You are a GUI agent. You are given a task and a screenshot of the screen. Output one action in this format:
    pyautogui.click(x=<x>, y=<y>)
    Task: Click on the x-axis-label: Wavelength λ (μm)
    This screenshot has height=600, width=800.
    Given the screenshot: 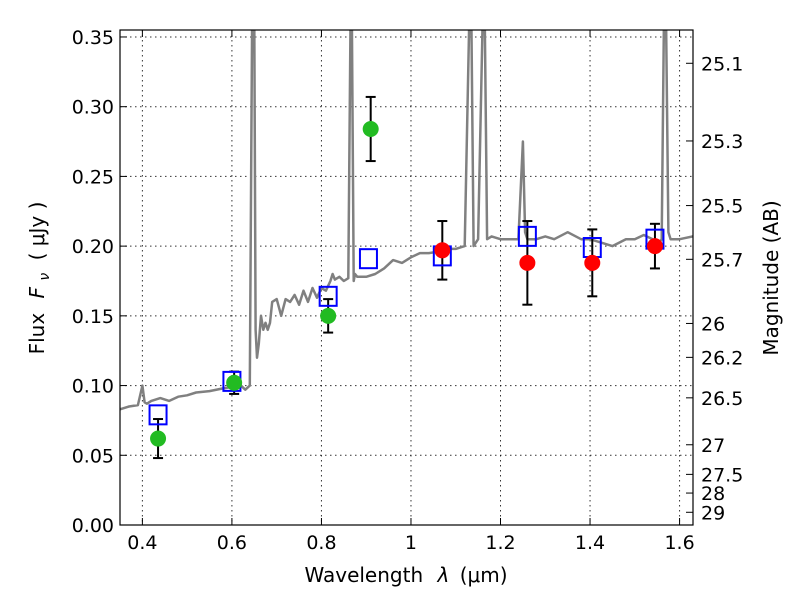 What is the action you would take?
    pyautogui.click(x=405, y=575)
    